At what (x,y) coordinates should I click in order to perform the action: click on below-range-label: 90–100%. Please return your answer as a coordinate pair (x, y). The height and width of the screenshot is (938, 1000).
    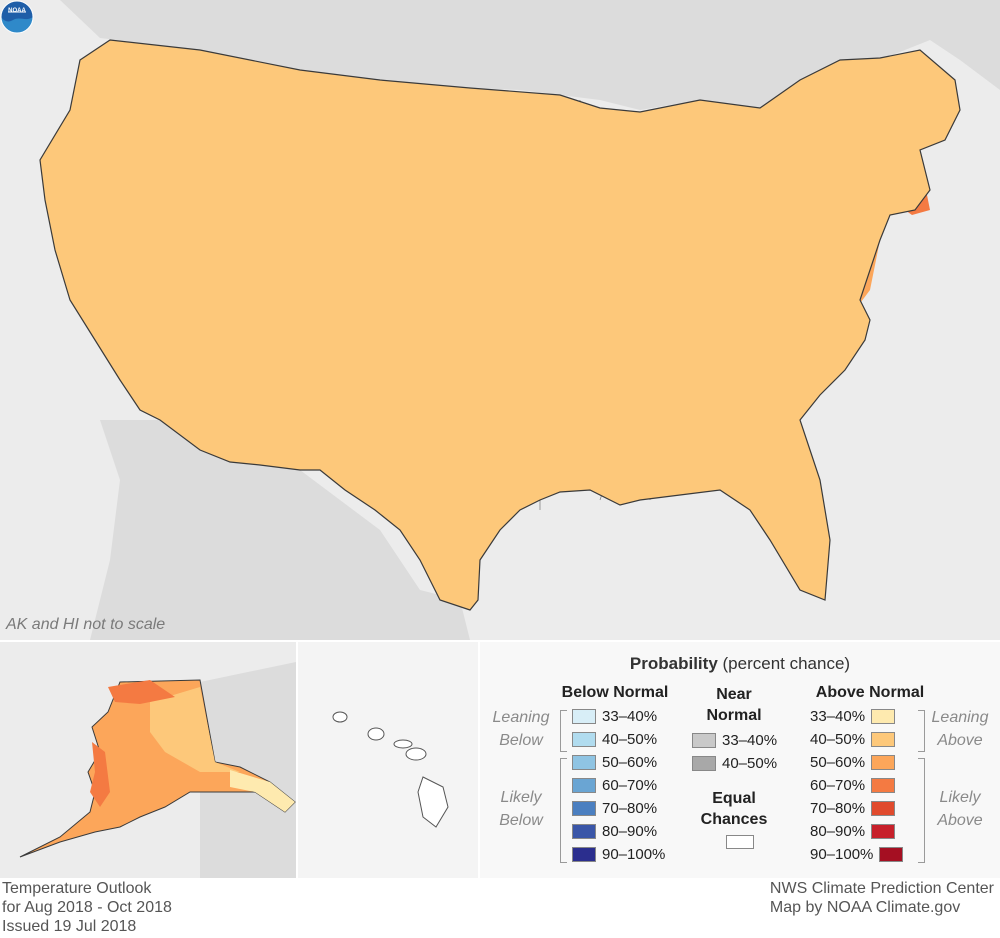
    Looking at the image, I should click on (634, 854).